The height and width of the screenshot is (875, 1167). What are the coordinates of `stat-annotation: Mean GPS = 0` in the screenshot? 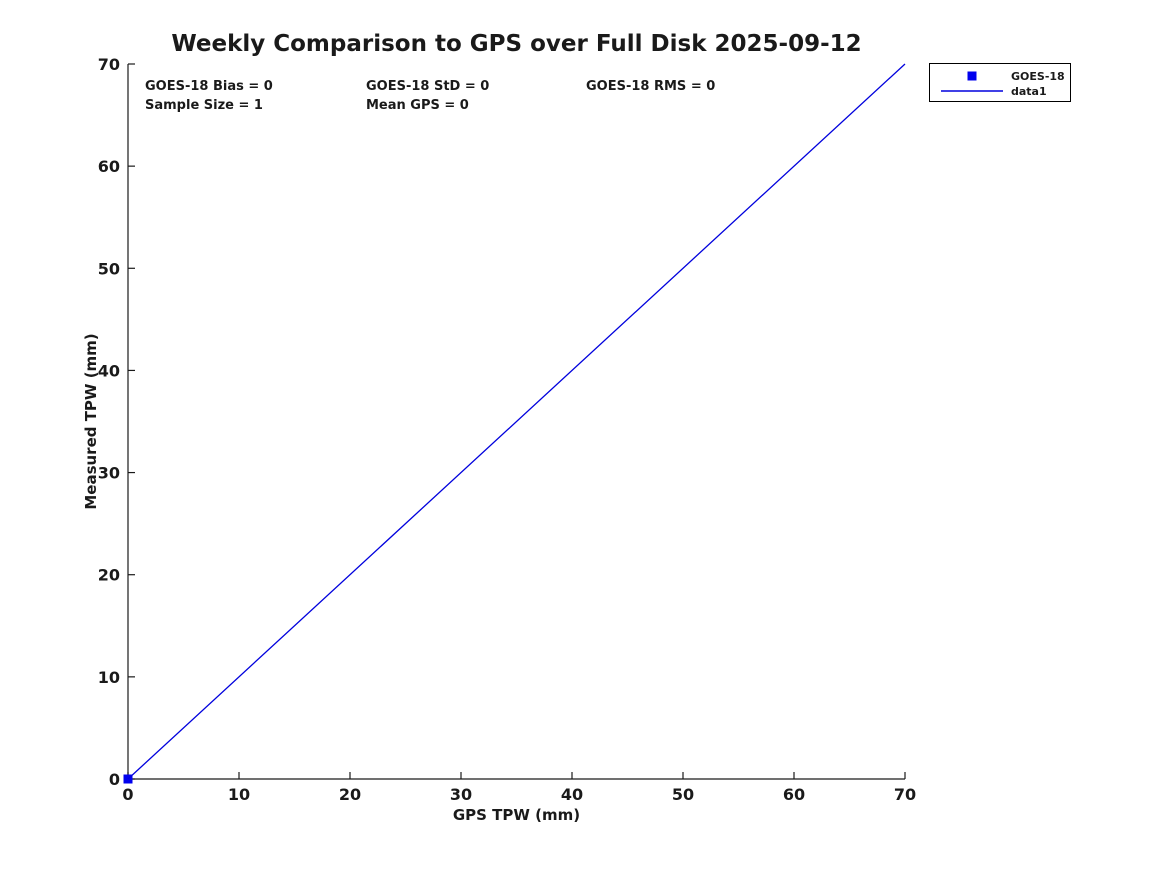 It's located at (417, 105).